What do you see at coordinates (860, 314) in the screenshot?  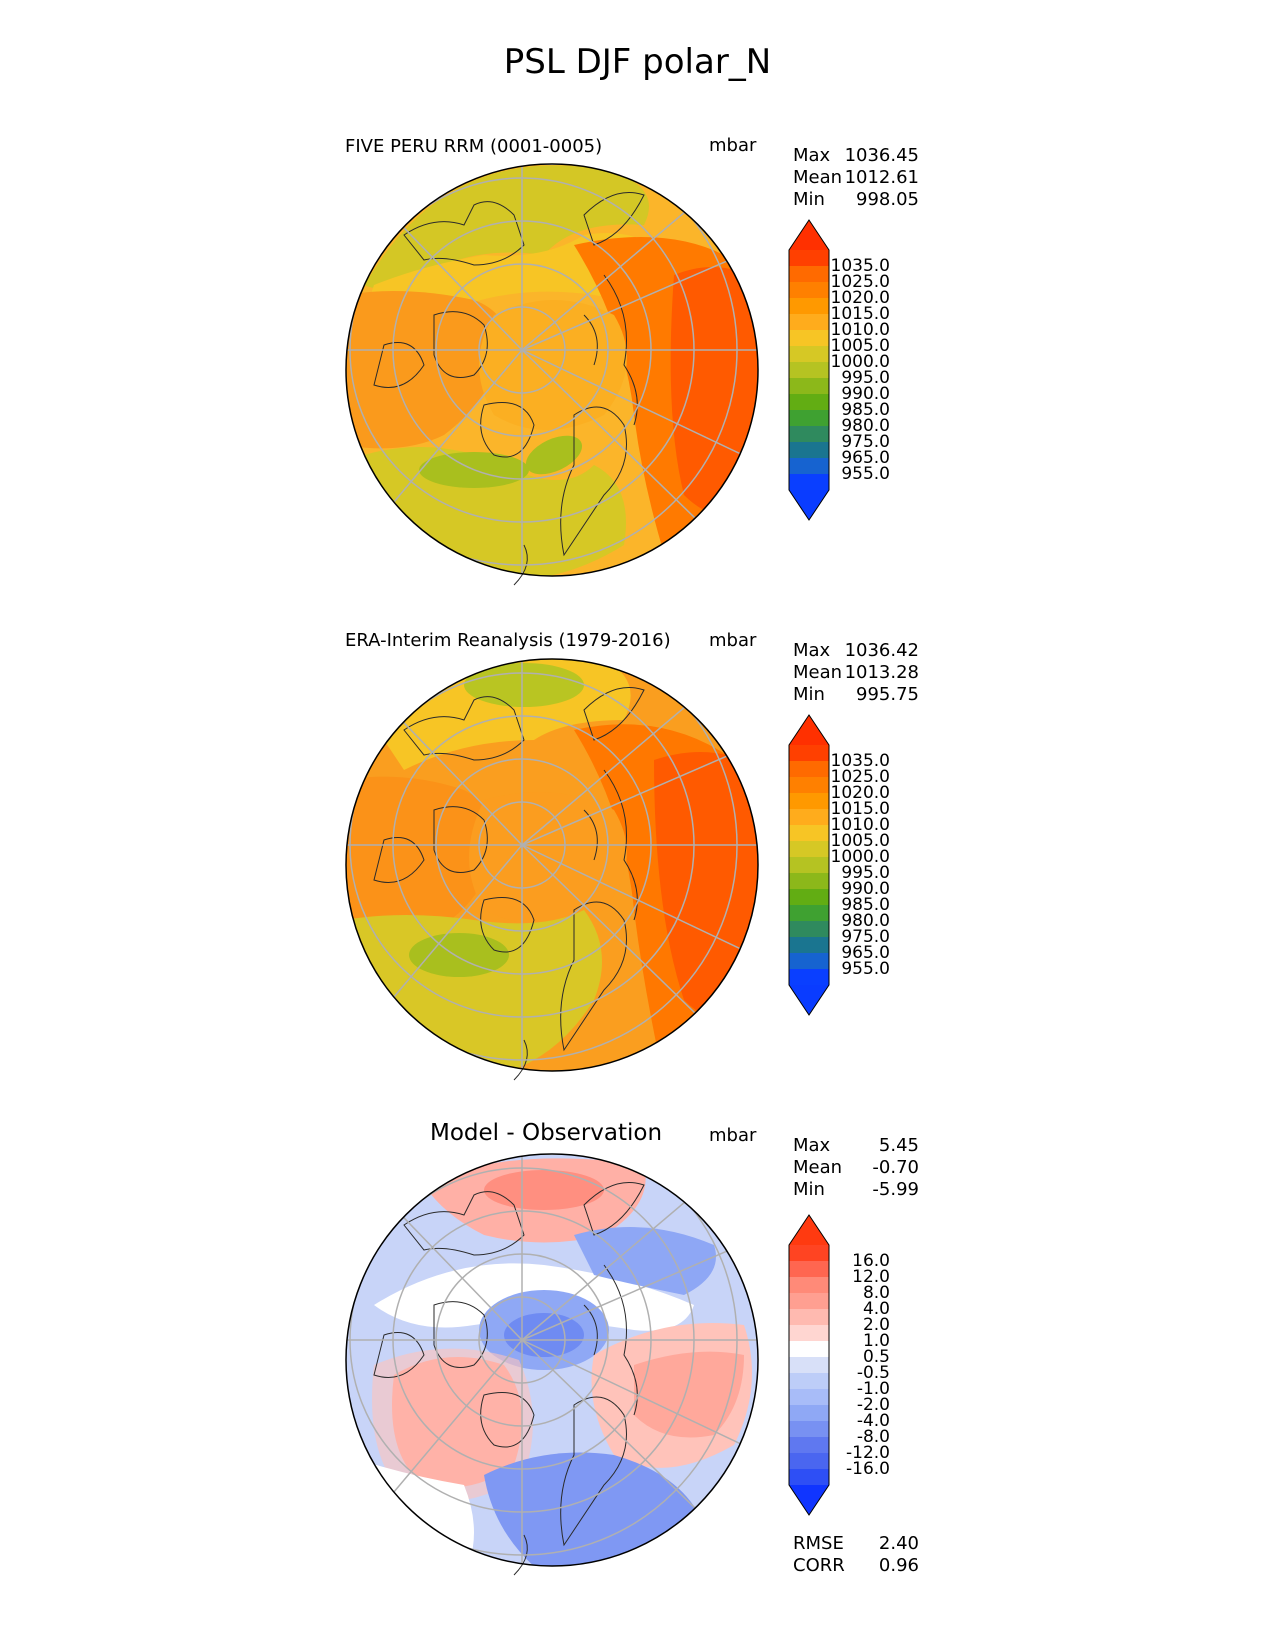 I see `colorbar-tick-label: 1015.0` at bounding box center [860, 314].